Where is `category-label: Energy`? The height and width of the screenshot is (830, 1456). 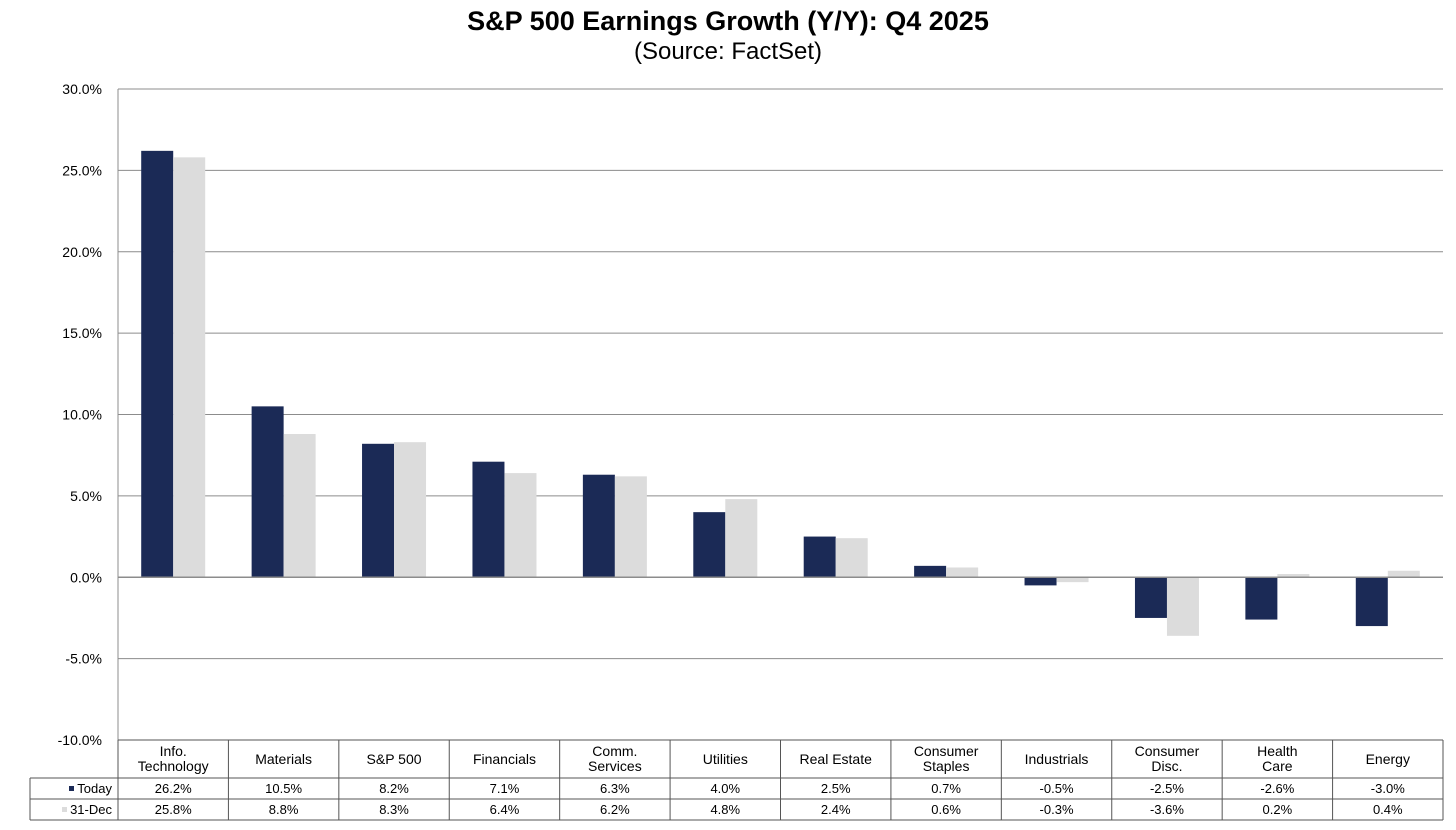 category-label: Energy is located at coordinates (1387, 758).